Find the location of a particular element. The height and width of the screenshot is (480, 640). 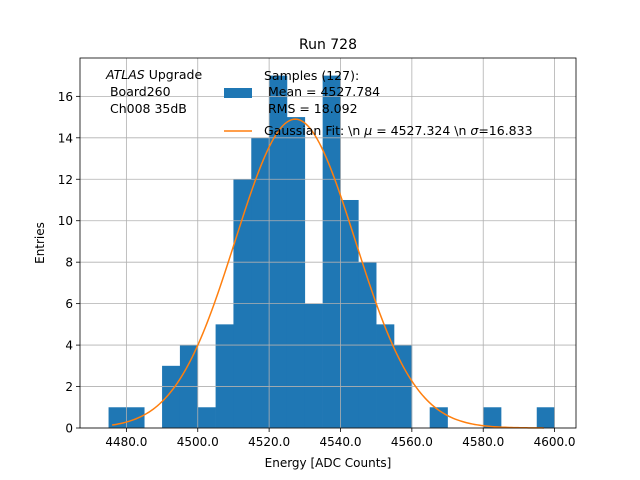

annotation-line-1: ATLAS Upgrade is located at coordinates (153, 74).